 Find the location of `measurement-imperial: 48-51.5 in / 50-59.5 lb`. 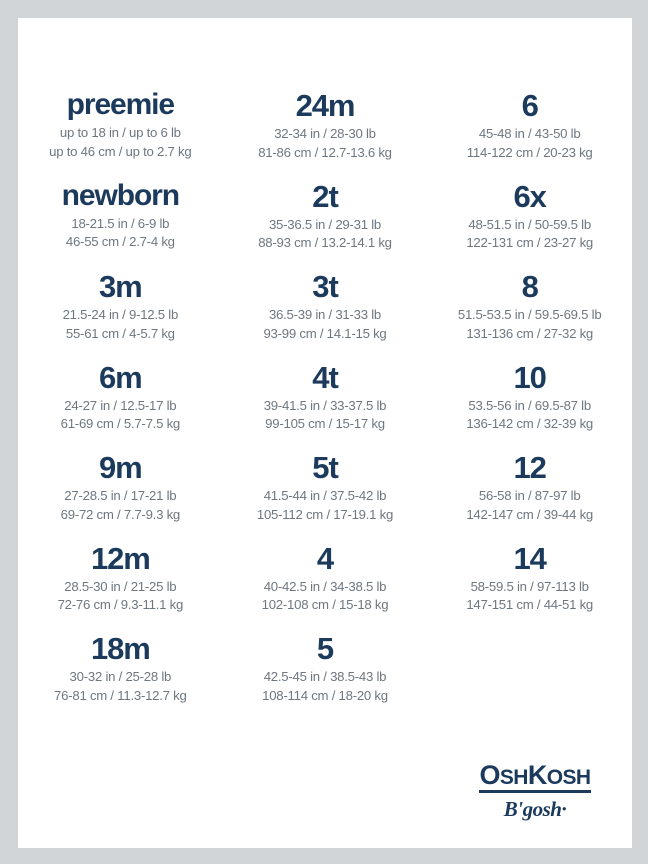

measurement-imperial: 48-51.5 in / 50-59.5 lb is located at coordinates (529, 224).